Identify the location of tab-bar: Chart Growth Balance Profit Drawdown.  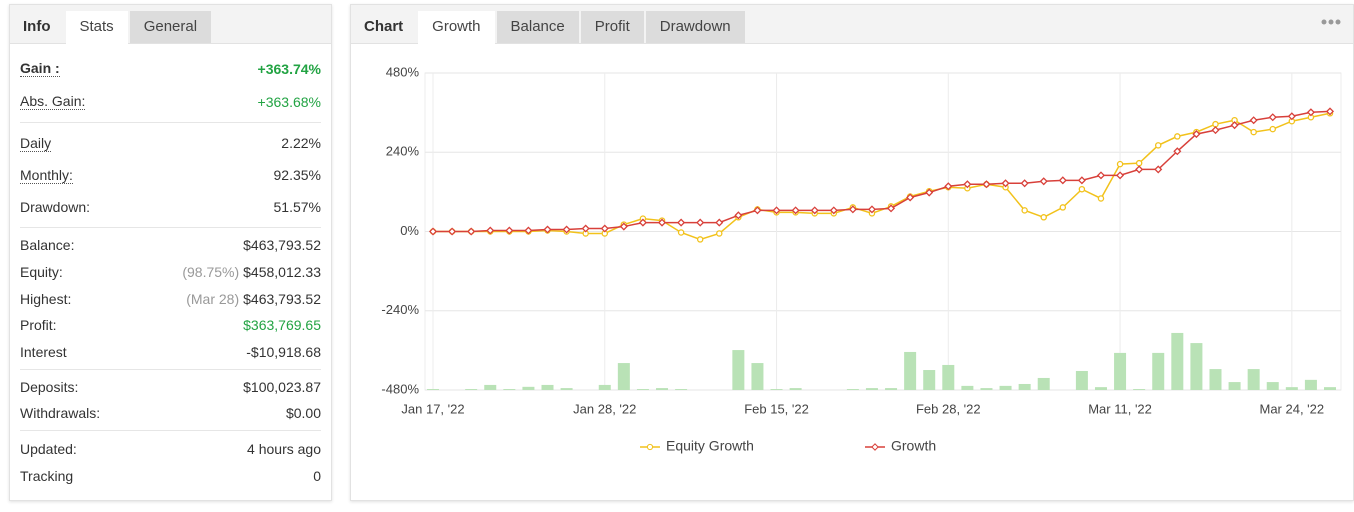
(852, 24).